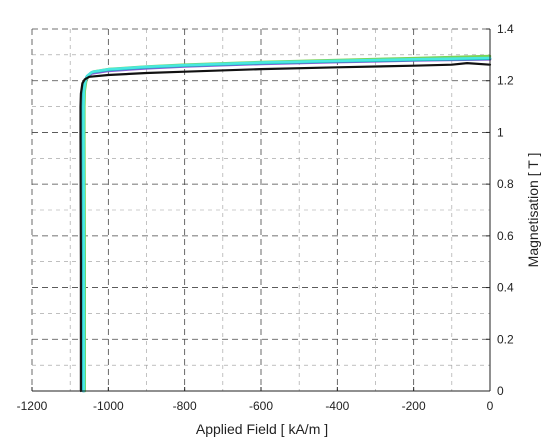 The height and width of the screenshot is (447, 548). What do you see at coordinates (500, 132) in the screenshot?
I see `y-tick-label: 1` at bounding box center [500, 132].